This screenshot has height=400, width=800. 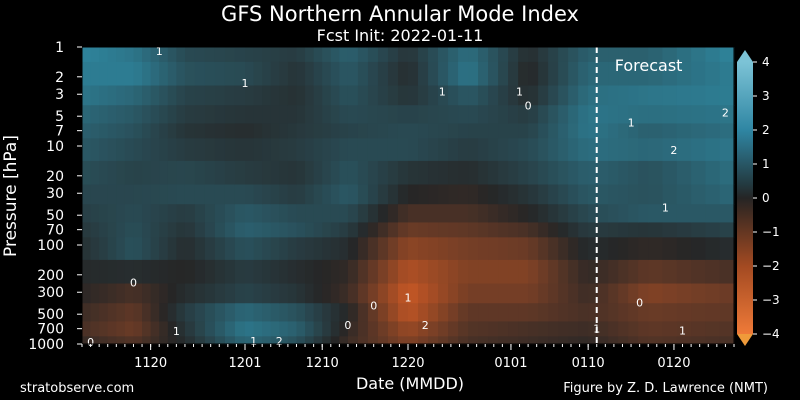 What do you see at coordinates (400, 14) in the screenshot?
I see `chart-title: GFS Northern Annular Mode Index` at bounding box center [400, 14].